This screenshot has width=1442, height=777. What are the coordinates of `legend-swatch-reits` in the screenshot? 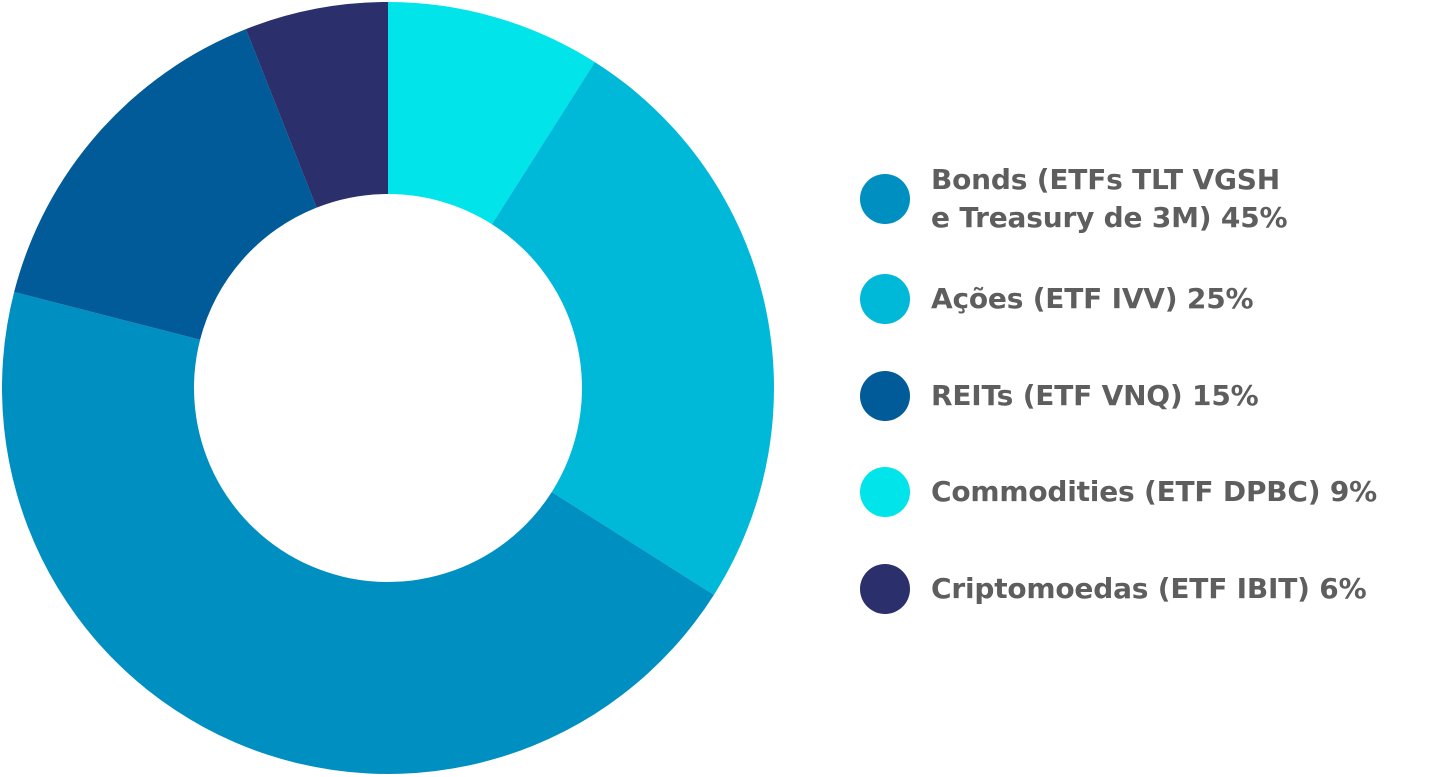 It's located at (885, 396).